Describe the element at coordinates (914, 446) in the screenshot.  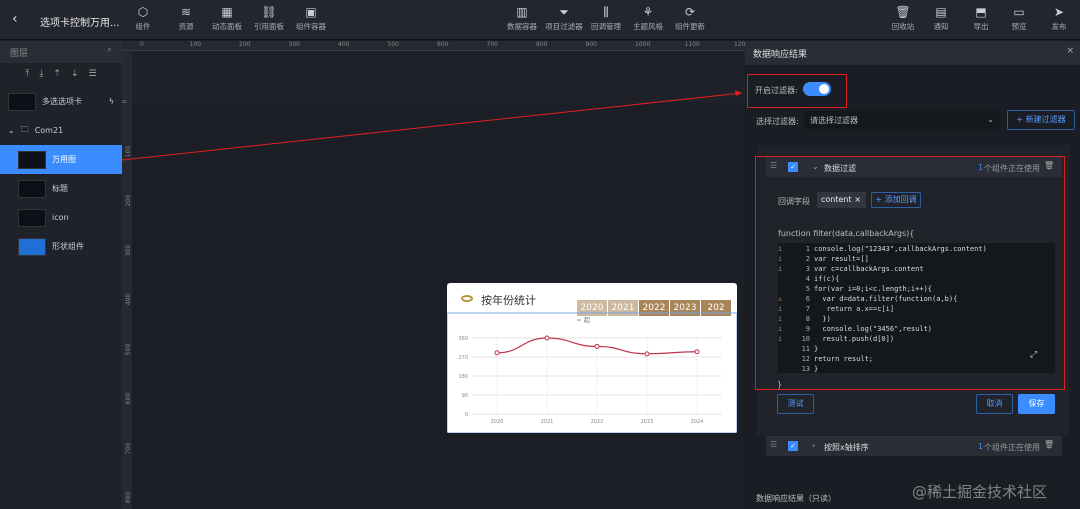
I see `filter-item-header: ☰ ✓ › 按照x轴排序 1 个组件正在使用 🗑` at that location.